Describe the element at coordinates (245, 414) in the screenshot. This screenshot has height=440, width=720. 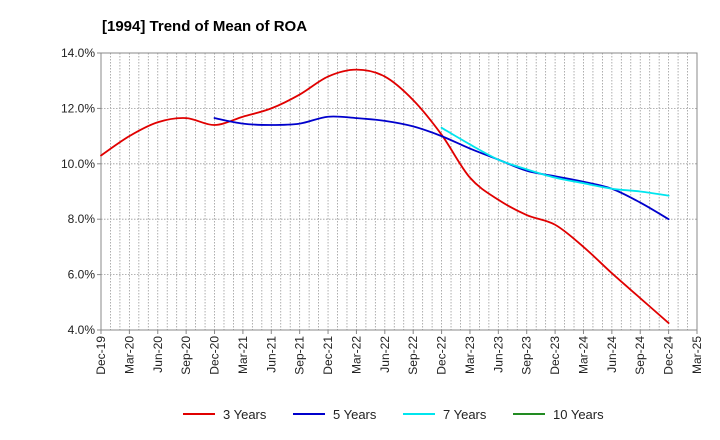
I see `legend-label-3-years: 3 Years` at that location.